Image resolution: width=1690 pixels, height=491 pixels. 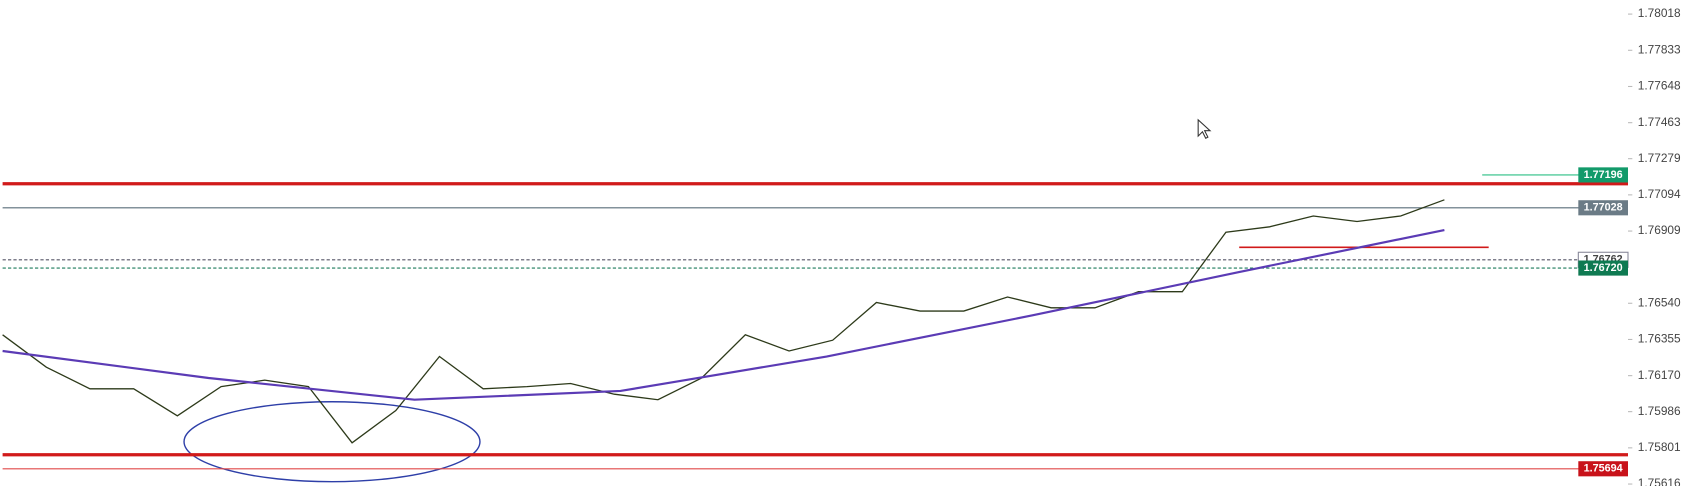 I want to click on cursor, so click(x=1204, y=128).